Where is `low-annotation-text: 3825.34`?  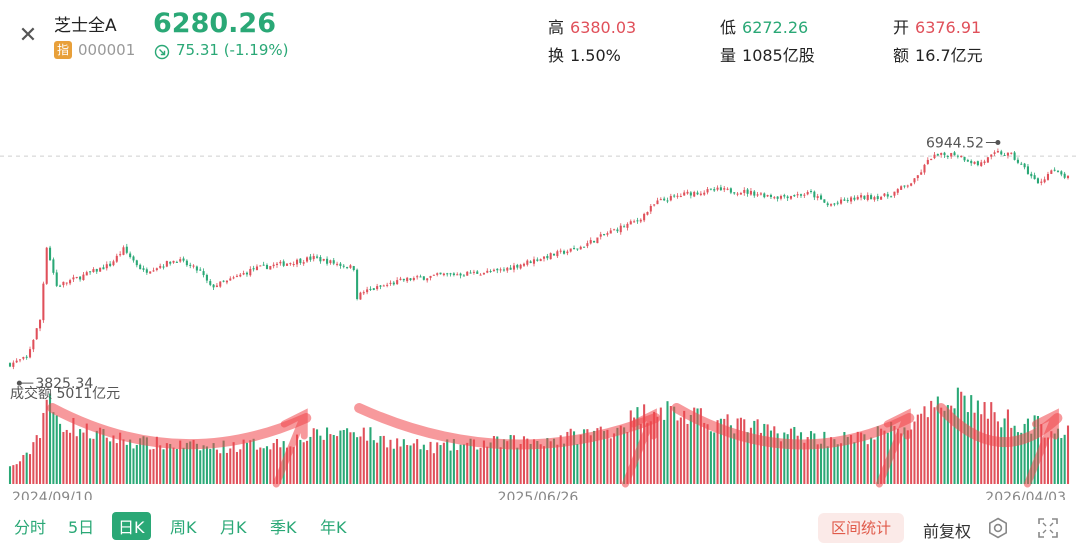
low-annotation-text: 3825.34 is located at coordinates (64, 384).